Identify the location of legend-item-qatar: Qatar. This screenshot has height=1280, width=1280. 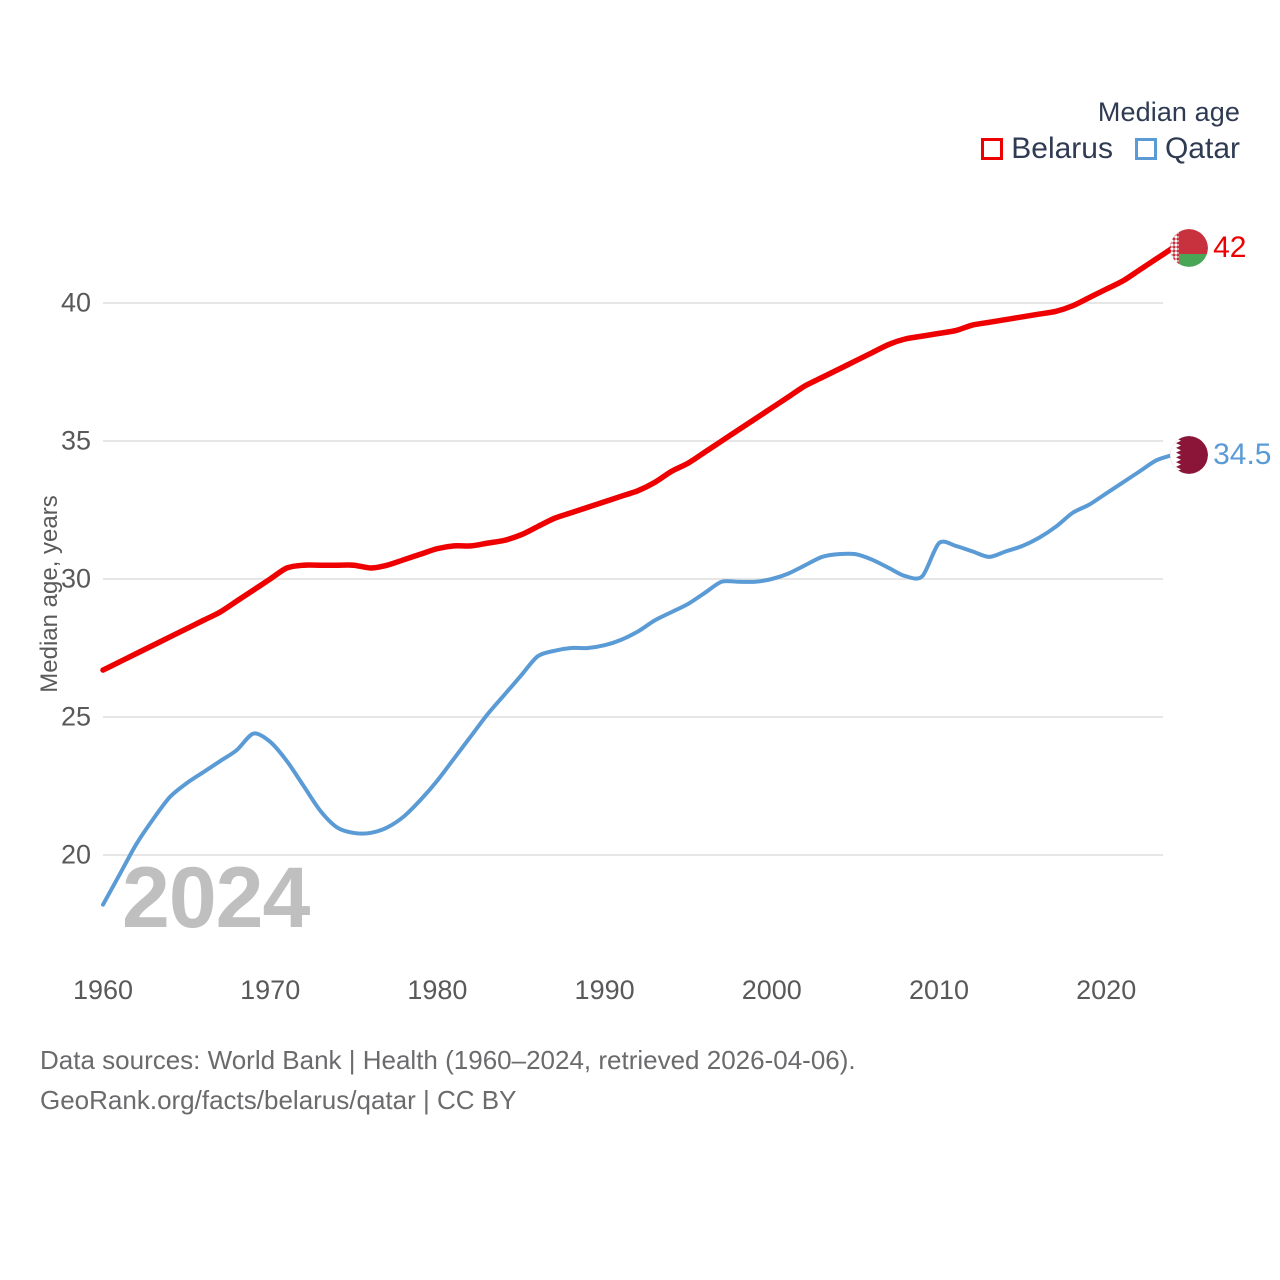
(1187, 149).